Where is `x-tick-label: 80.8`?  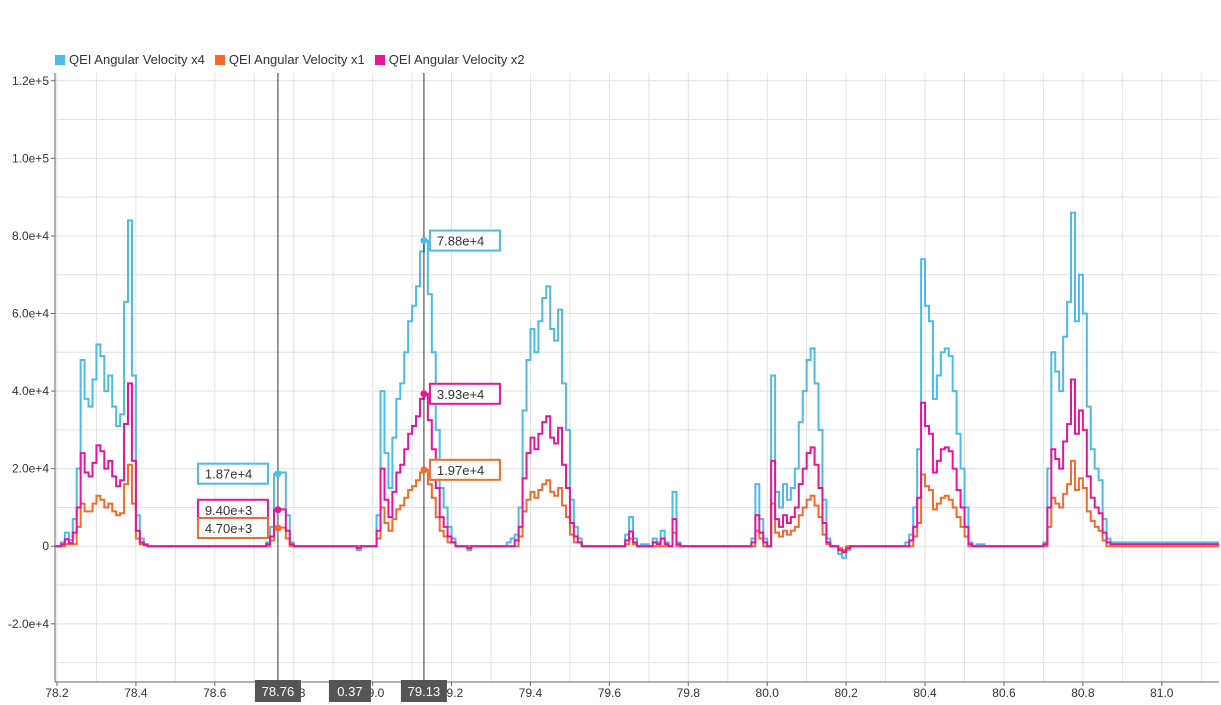 x-tick-label: 80.8 is located at coordinates (1083, 693).